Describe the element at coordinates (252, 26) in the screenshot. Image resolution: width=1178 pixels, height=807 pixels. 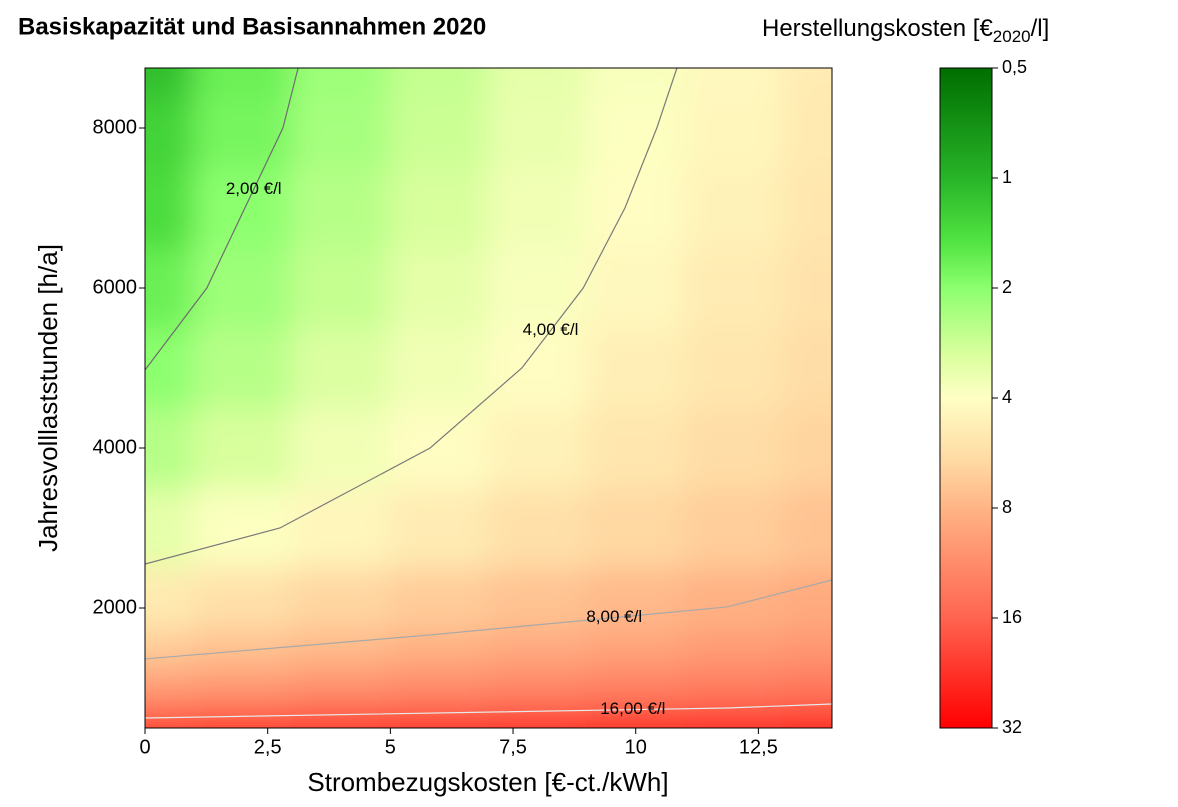
I see `chart-title: Basiskapazität und Basisannahmen 2020` at that location.